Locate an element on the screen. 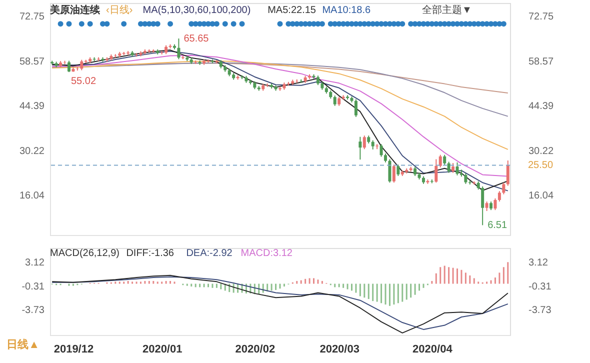 The image size is (590, 363). y-tick-label: 72.75 is located at coordinates (32, 17).